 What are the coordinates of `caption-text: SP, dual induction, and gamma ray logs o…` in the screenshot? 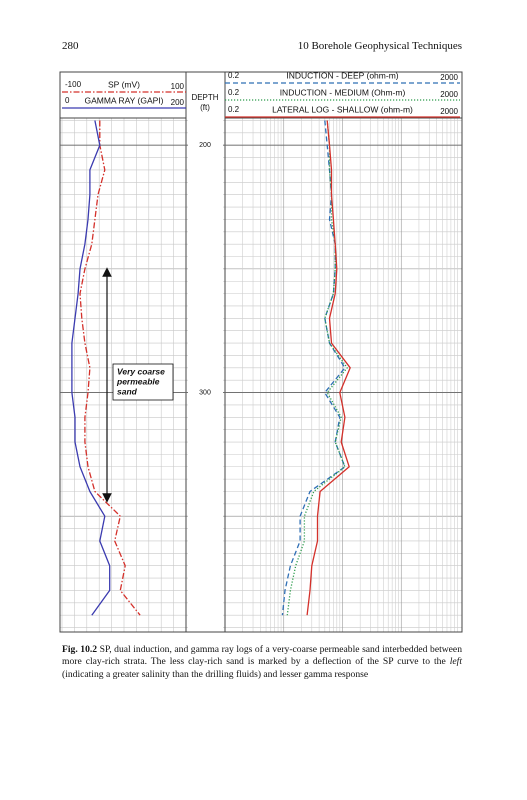 It's located at (262, 656).